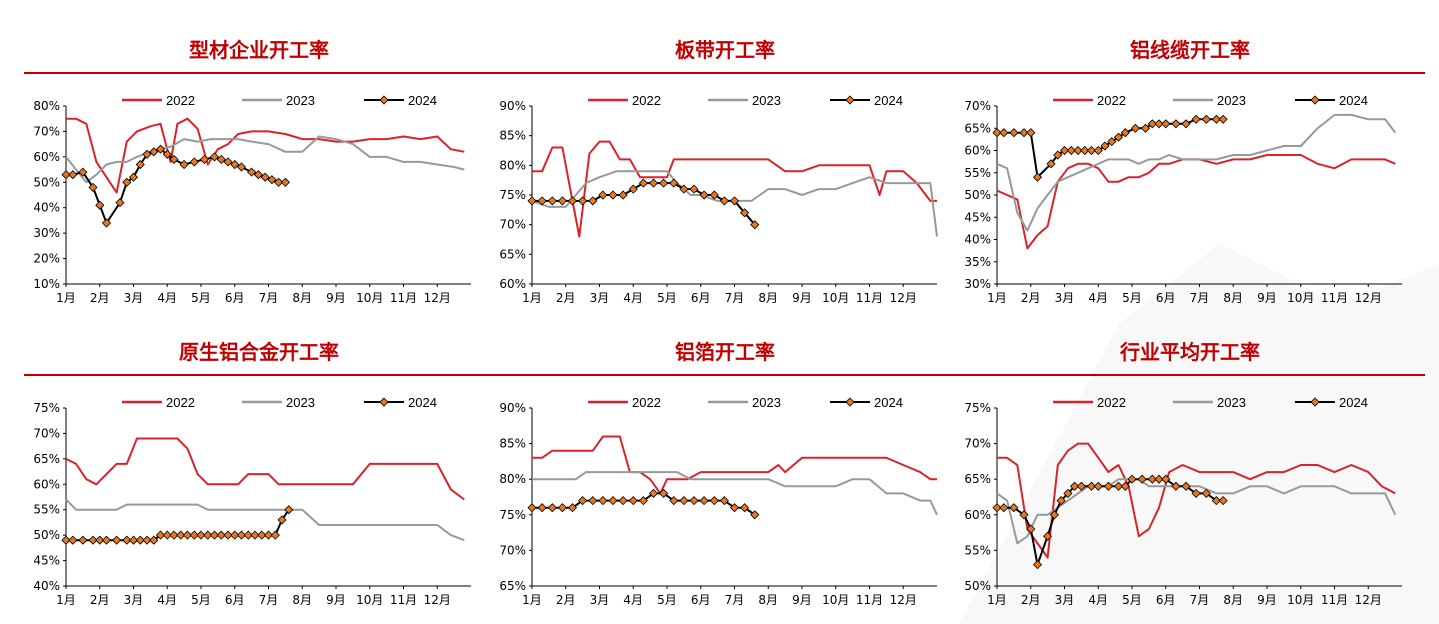  Describe the element at coordinates (512, 165) in the screenshot. I see `y-tick-label: 80%` at that location.